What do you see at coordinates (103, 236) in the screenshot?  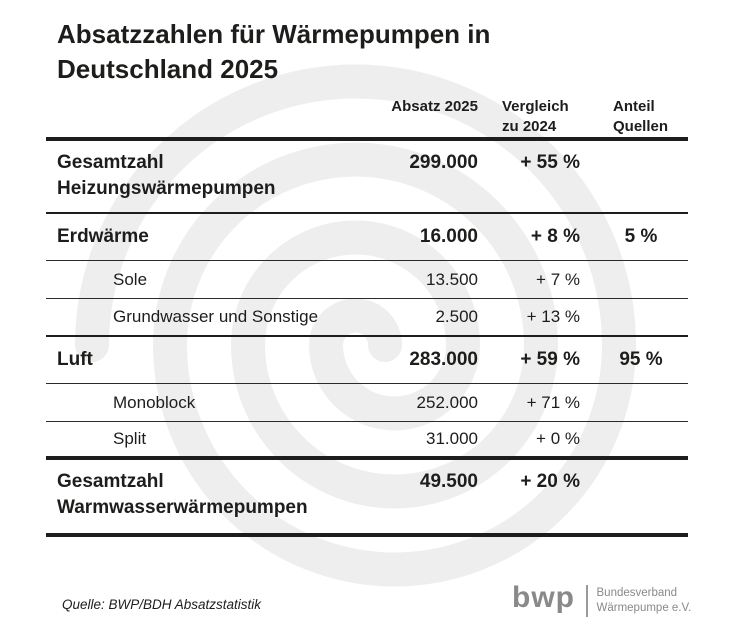 I see `row-label: Erdwärme` at bounding box center [103, 236].